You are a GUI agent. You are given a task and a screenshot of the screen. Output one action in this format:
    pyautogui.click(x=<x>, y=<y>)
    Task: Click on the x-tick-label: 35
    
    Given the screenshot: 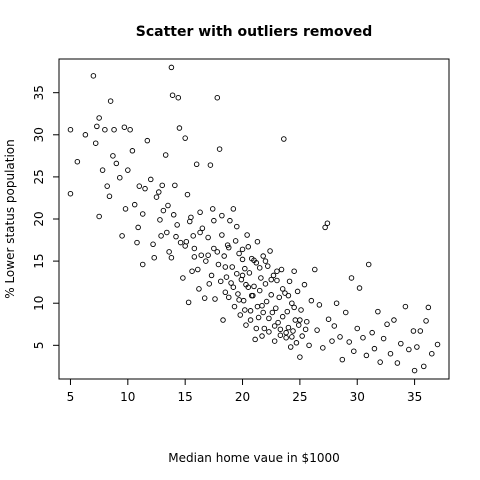 What is the action you would take?
    pyautogui.click(x=414, y=397)
    